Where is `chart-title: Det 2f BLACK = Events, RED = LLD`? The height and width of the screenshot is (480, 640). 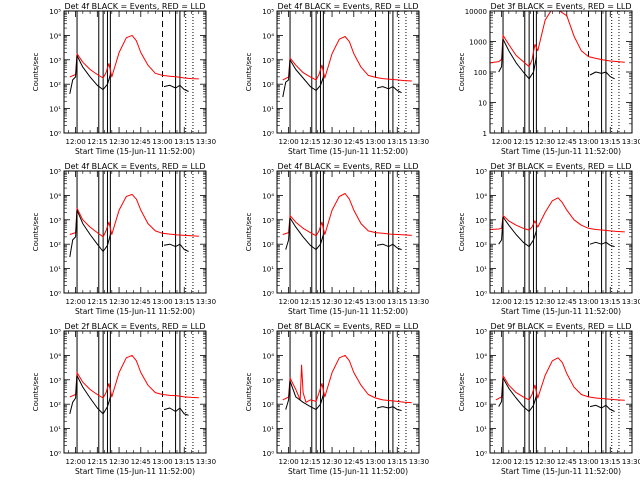
chart-title: Det 2f BLACK = Events, RED = LLD is located at coordinates (134, 326).